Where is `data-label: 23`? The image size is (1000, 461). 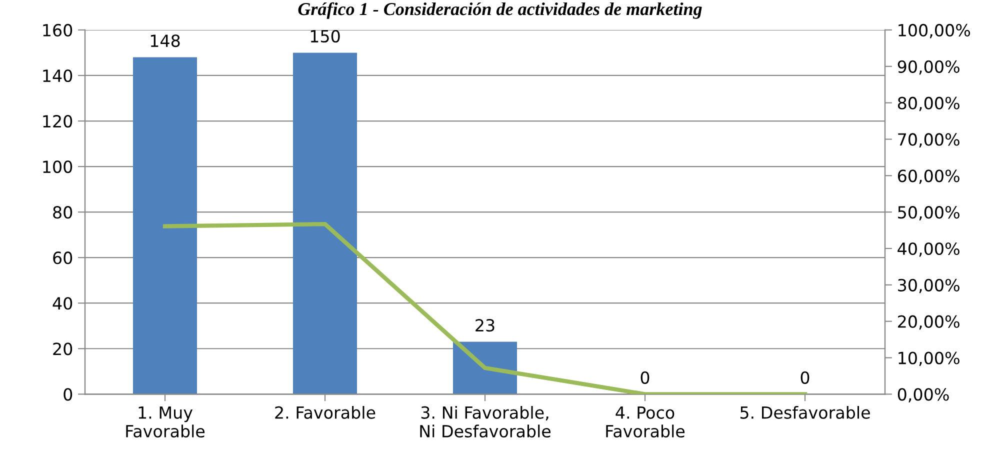
data-label: 23 is located at coordinates (485, 325).